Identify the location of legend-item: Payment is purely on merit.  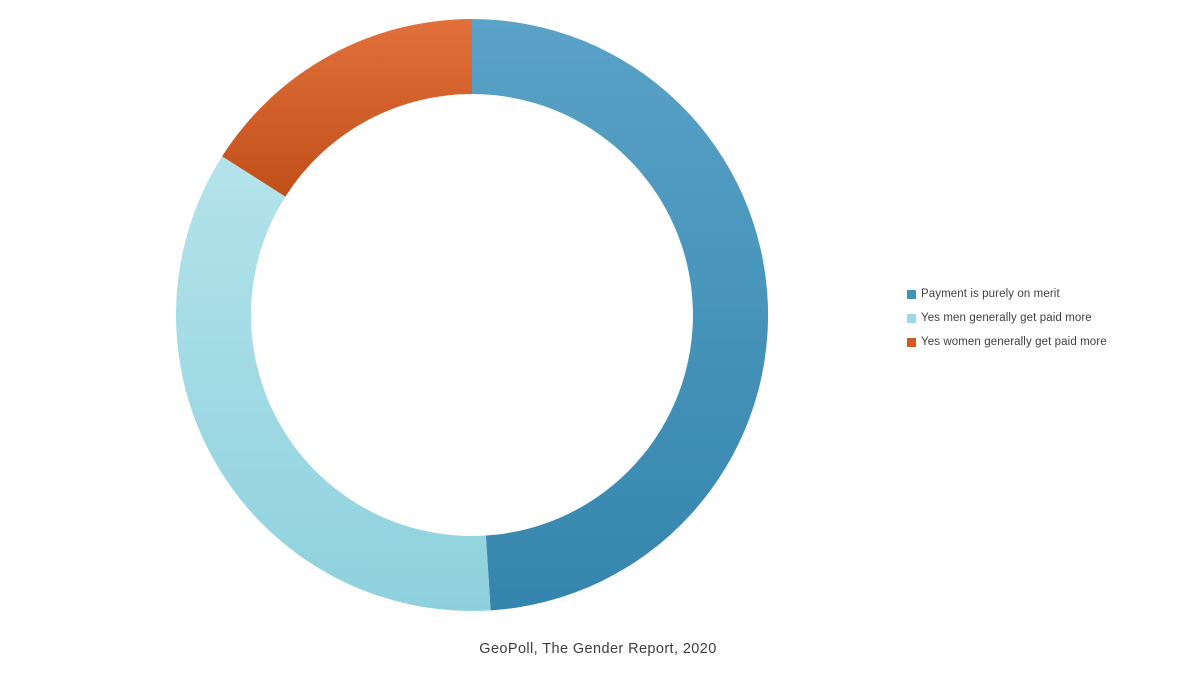
(1007, 294).